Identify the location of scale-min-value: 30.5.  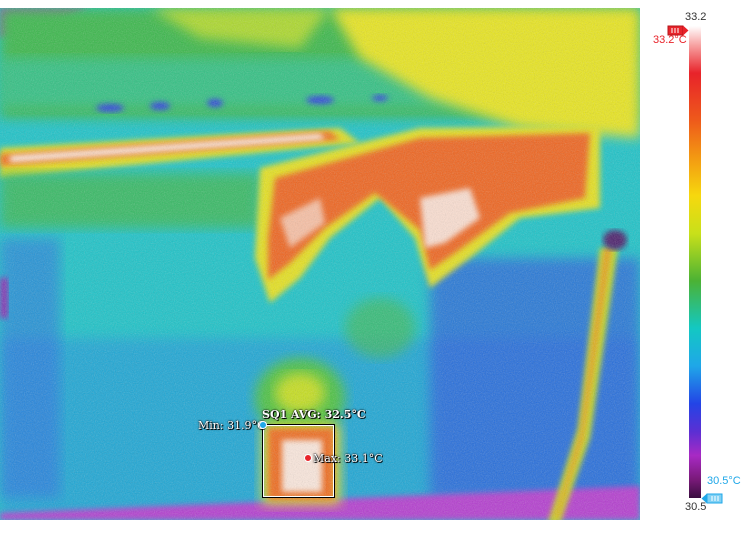
(696, 507).